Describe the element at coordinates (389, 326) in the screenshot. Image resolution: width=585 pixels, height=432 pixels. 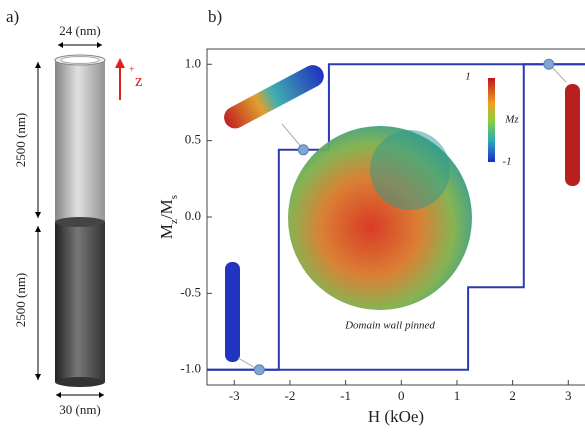
I see `annotation: Domain wall pinned` at that location.